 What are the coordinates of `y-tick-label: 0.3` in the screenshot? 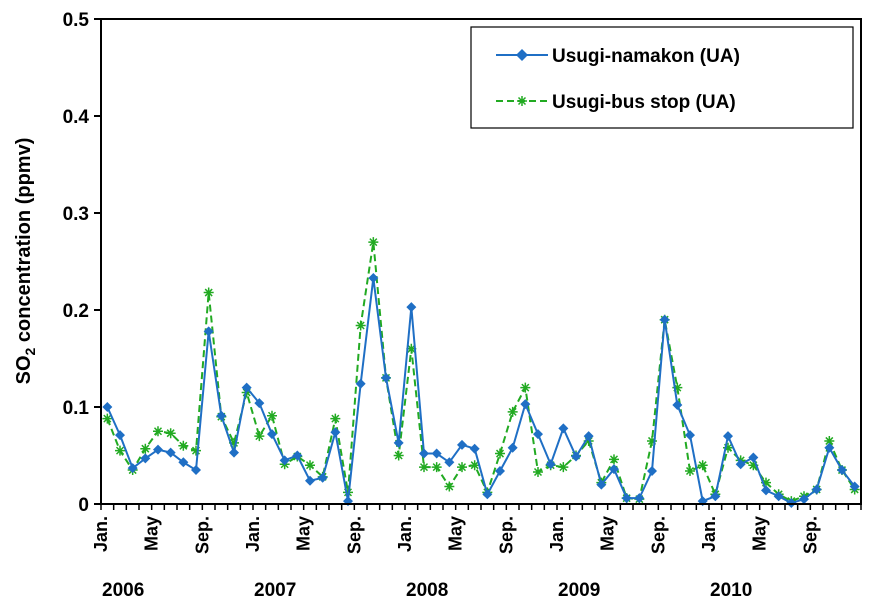 It's located at (76, 214).